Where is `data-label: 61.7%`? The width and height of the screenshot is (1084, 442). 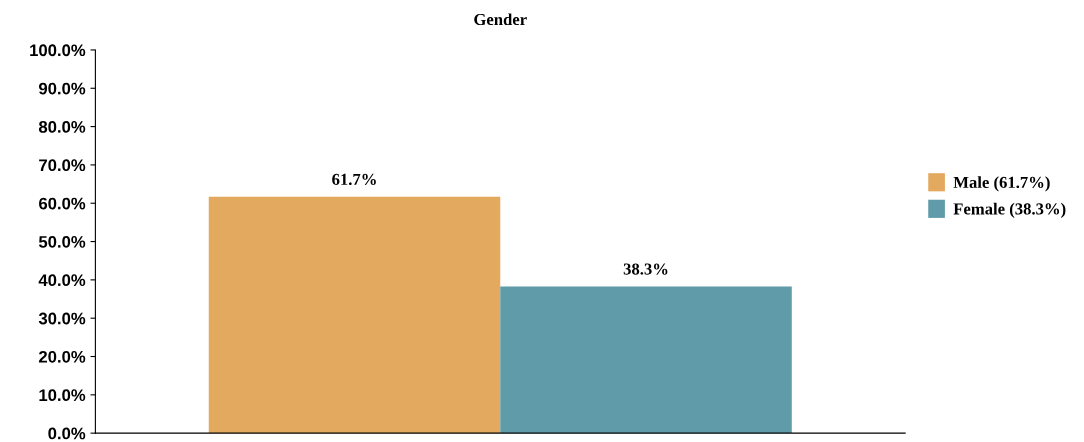 data-label: 61.7% is located at coordinates (354, 179).